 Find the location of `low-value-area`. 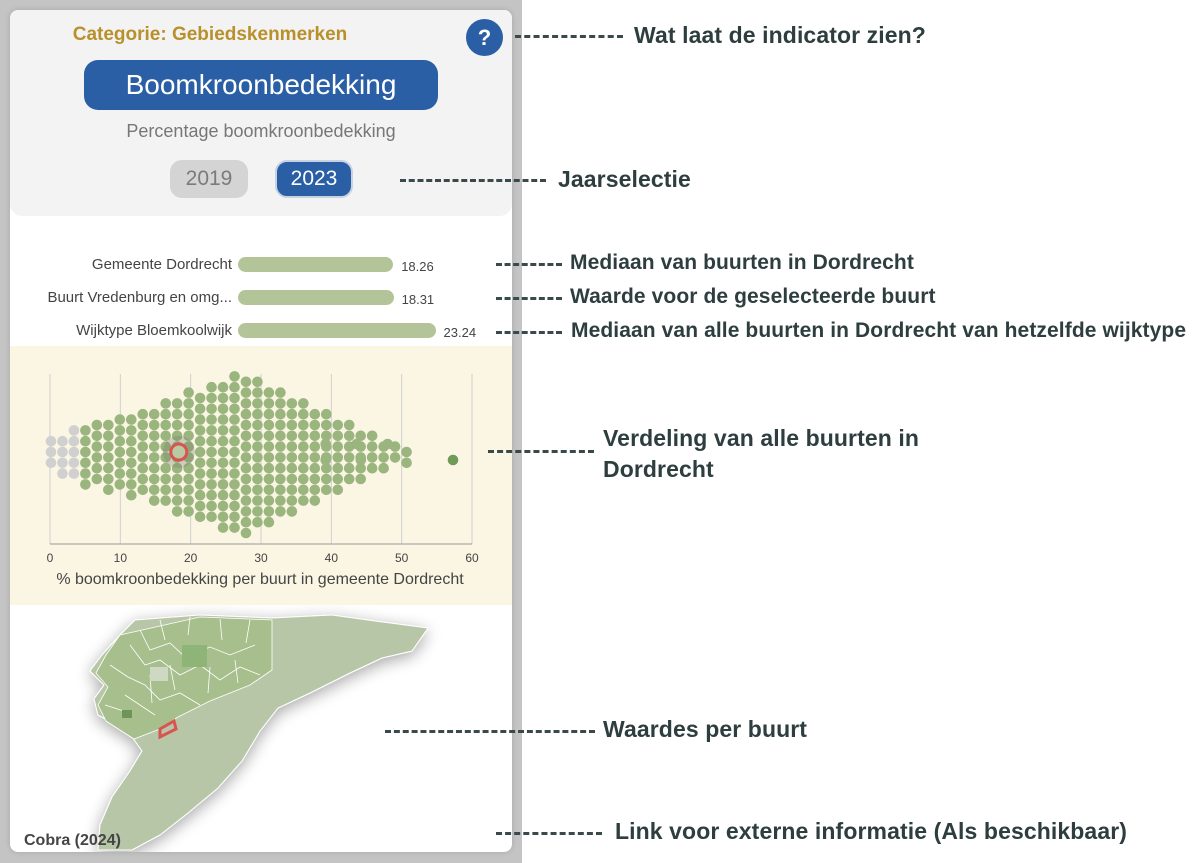

low-value-area is located at coordinates (159, 674).